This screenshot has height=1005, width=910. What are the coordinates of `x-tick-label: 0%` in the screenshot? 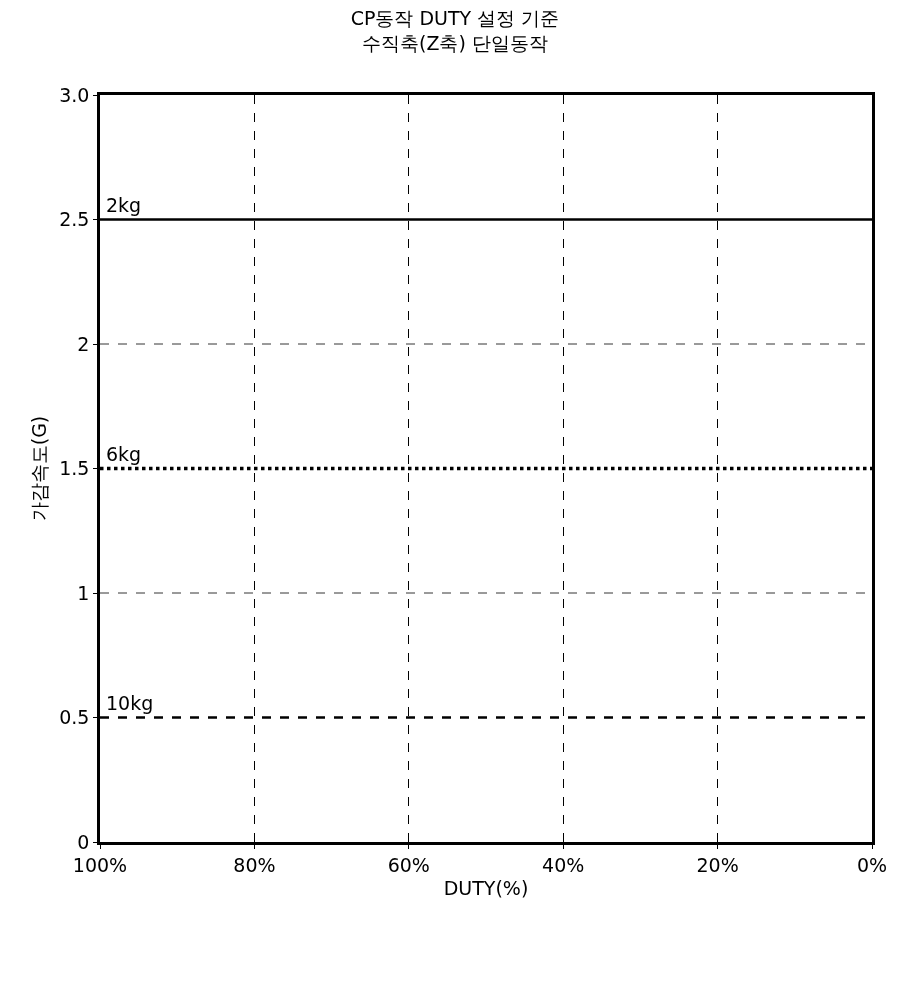 It's located at (872, 864).